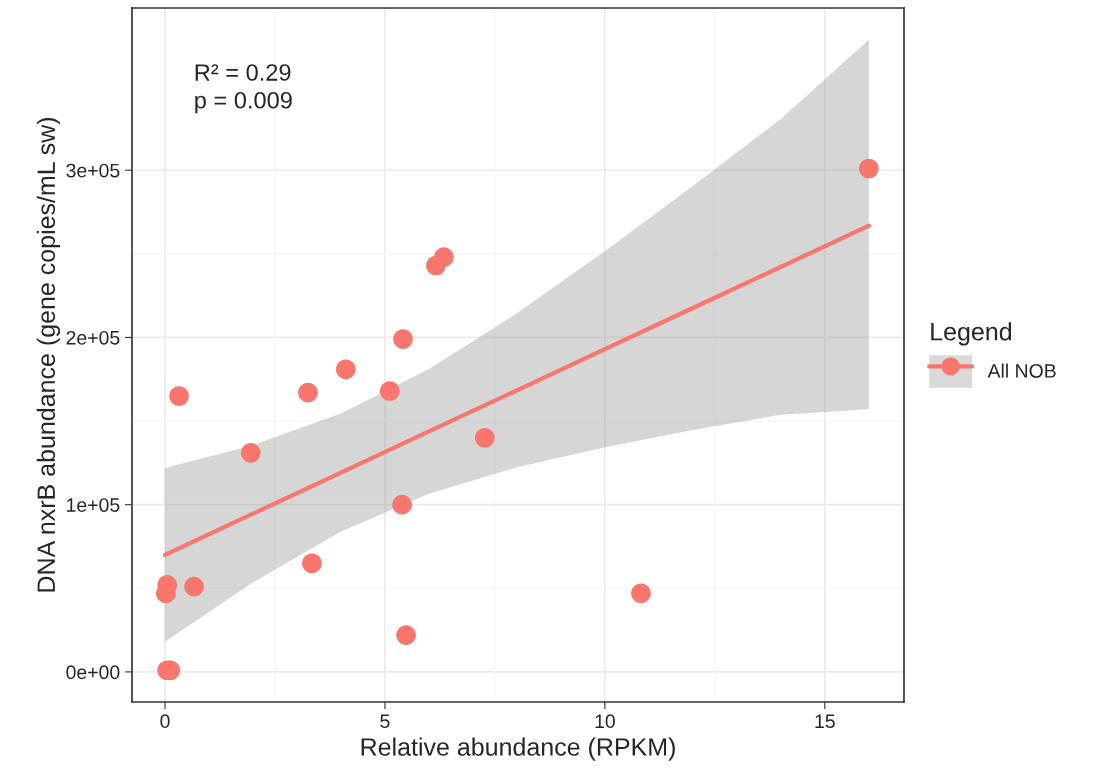 This screenshot has width=1098, height=775. I want to click on y-tick-label: 3e+05, so click(93, 170).